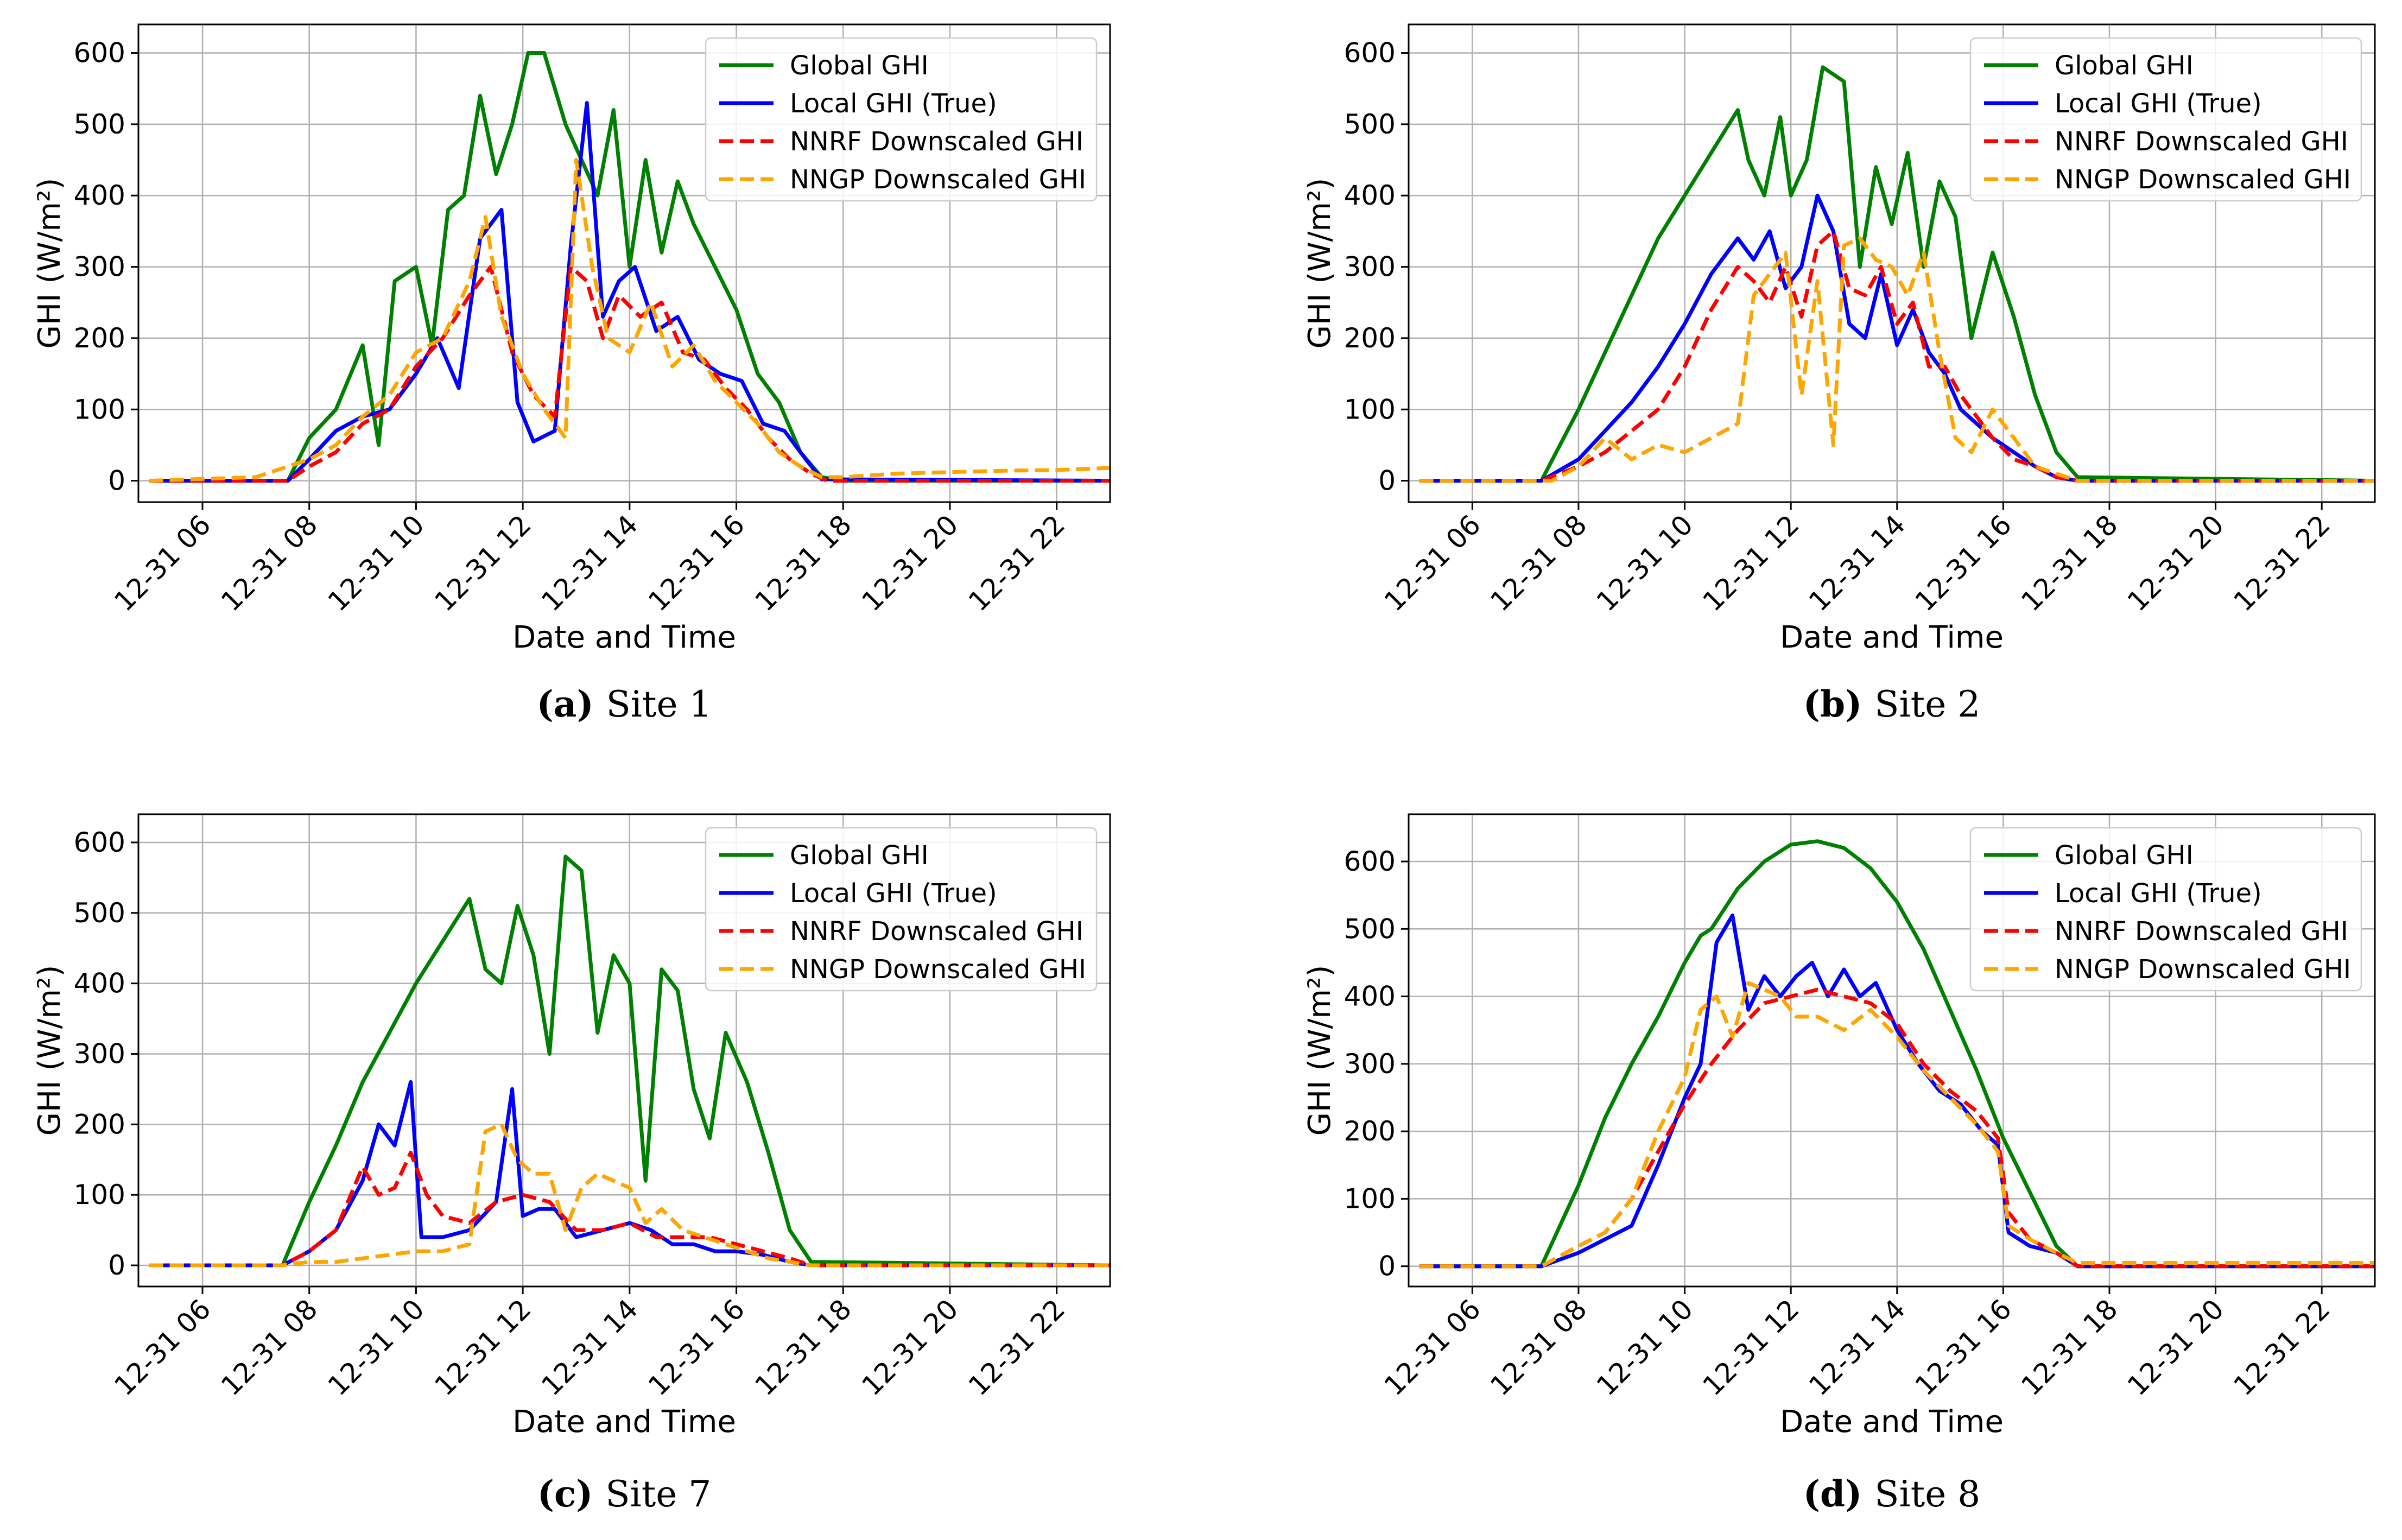  I want to click on caption-letter: (a), so click(571, 704).